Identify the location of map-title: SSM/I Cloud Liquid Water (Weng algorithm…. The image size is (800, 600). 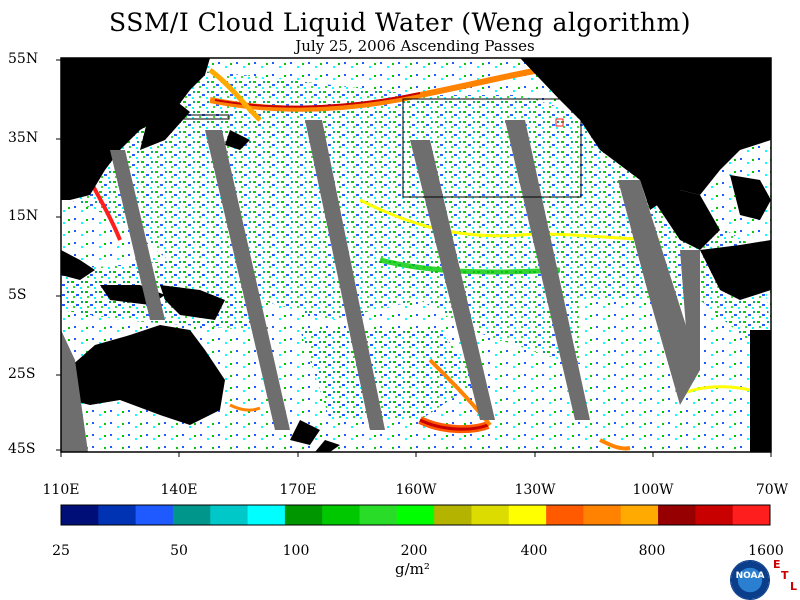
(400, 22).